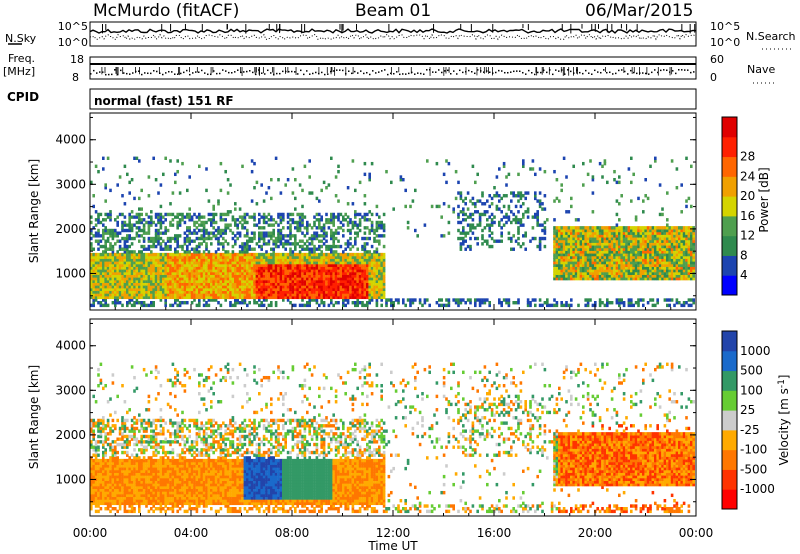 Image resolution: width=800 pixels, height=554 pixels. Describe the element at coordinates (400, 35) in the screenshot. I see `noise-panel: N.Sky 10^5 10^0 10^5 10^0 N.Search` at that location.